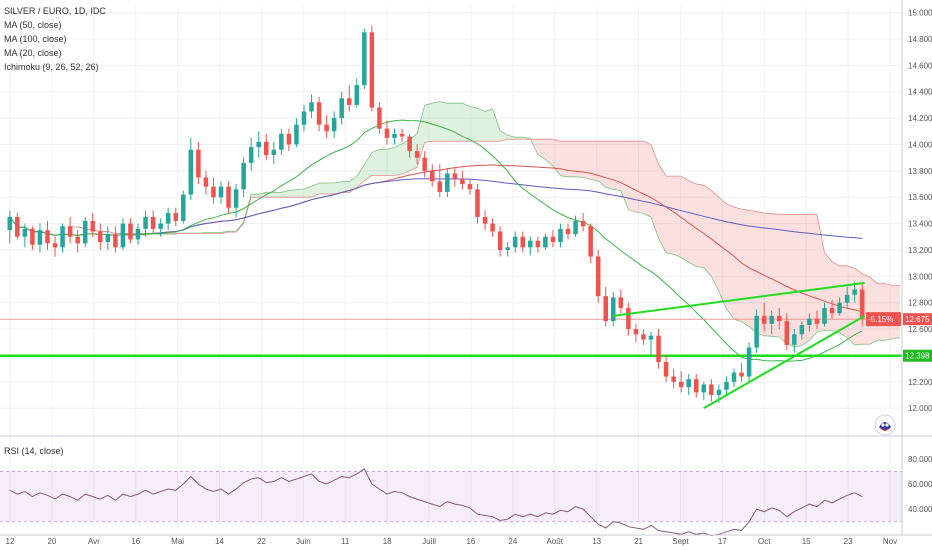  I want to click on price-tick-label: 13.400, so click(920, 224).